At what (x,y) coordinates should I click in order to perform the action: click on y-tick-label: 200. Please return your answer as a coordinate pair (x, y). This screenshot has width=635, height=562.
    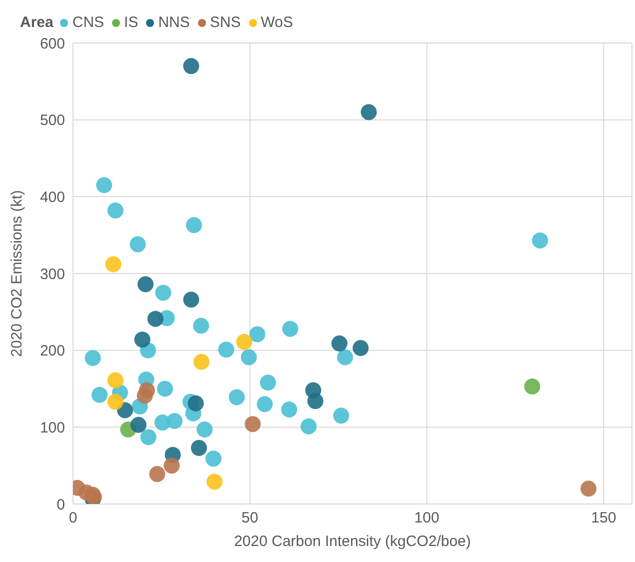
    Looking at the image, I should click on (52, 351).